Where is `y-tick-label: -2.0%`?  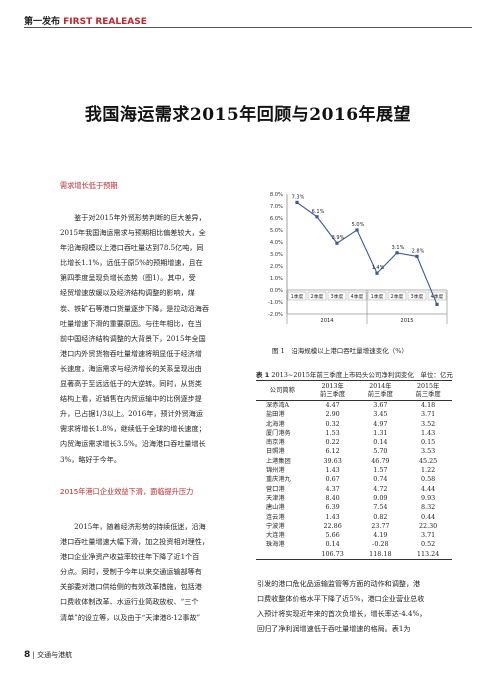
y-tick-label: -2.0% is located at coordinates (275, 315).